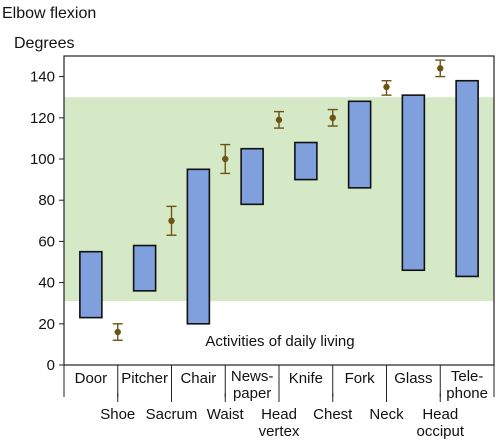  Describe the element at coordinates (46, 200) in the screenshot. I see `y-tick-label: 80` at that location.